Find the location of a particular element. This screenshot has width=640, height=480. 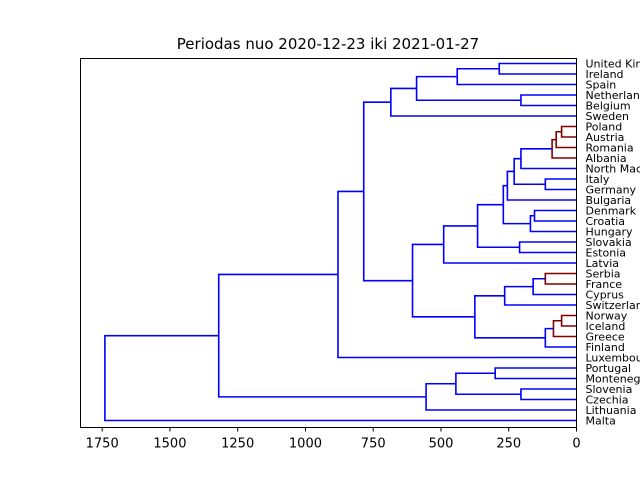

leaf-label: Greece is located at coordinates (605, 337).